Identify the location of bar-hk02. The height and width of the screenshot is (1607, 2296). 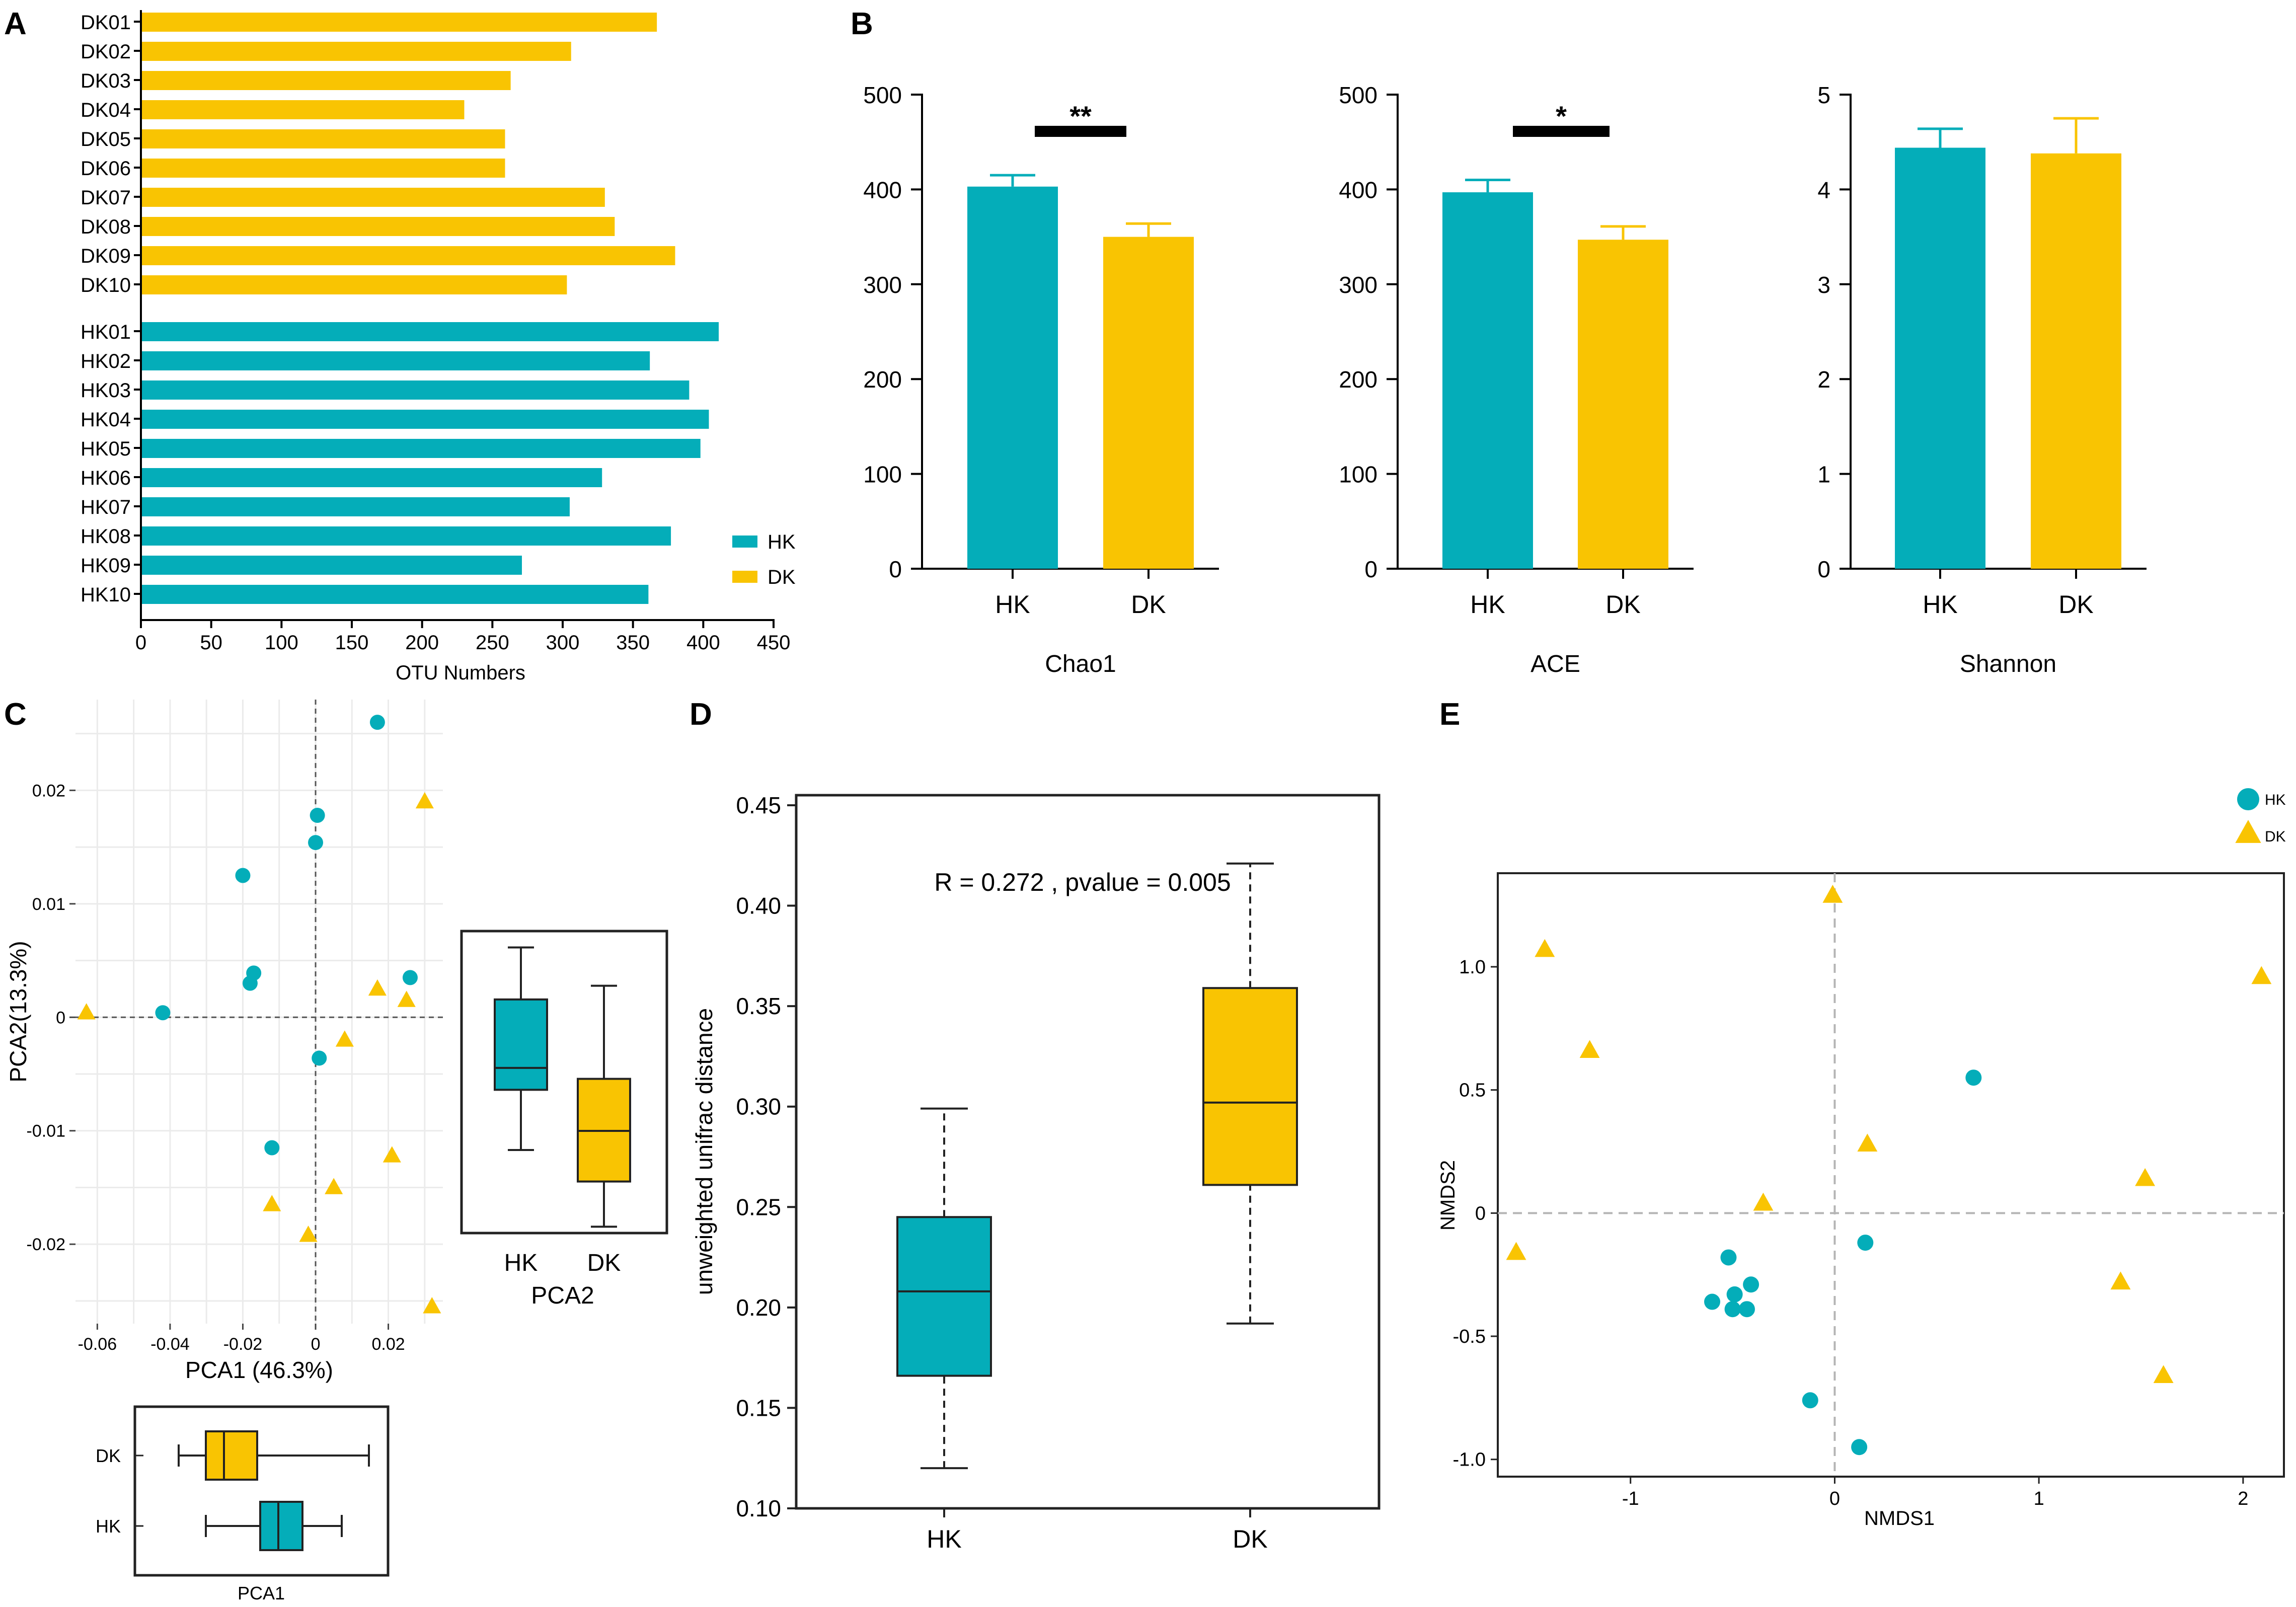
(396, 360).